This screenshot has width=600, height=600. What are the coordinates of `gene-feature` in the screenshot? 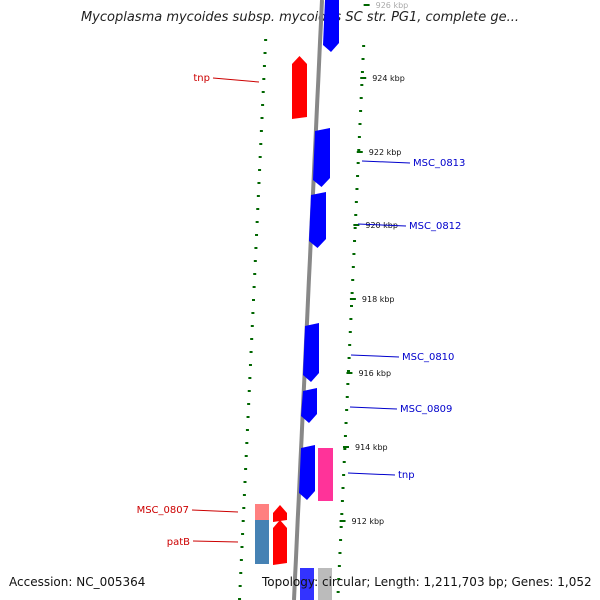 It's located at (325, 584).